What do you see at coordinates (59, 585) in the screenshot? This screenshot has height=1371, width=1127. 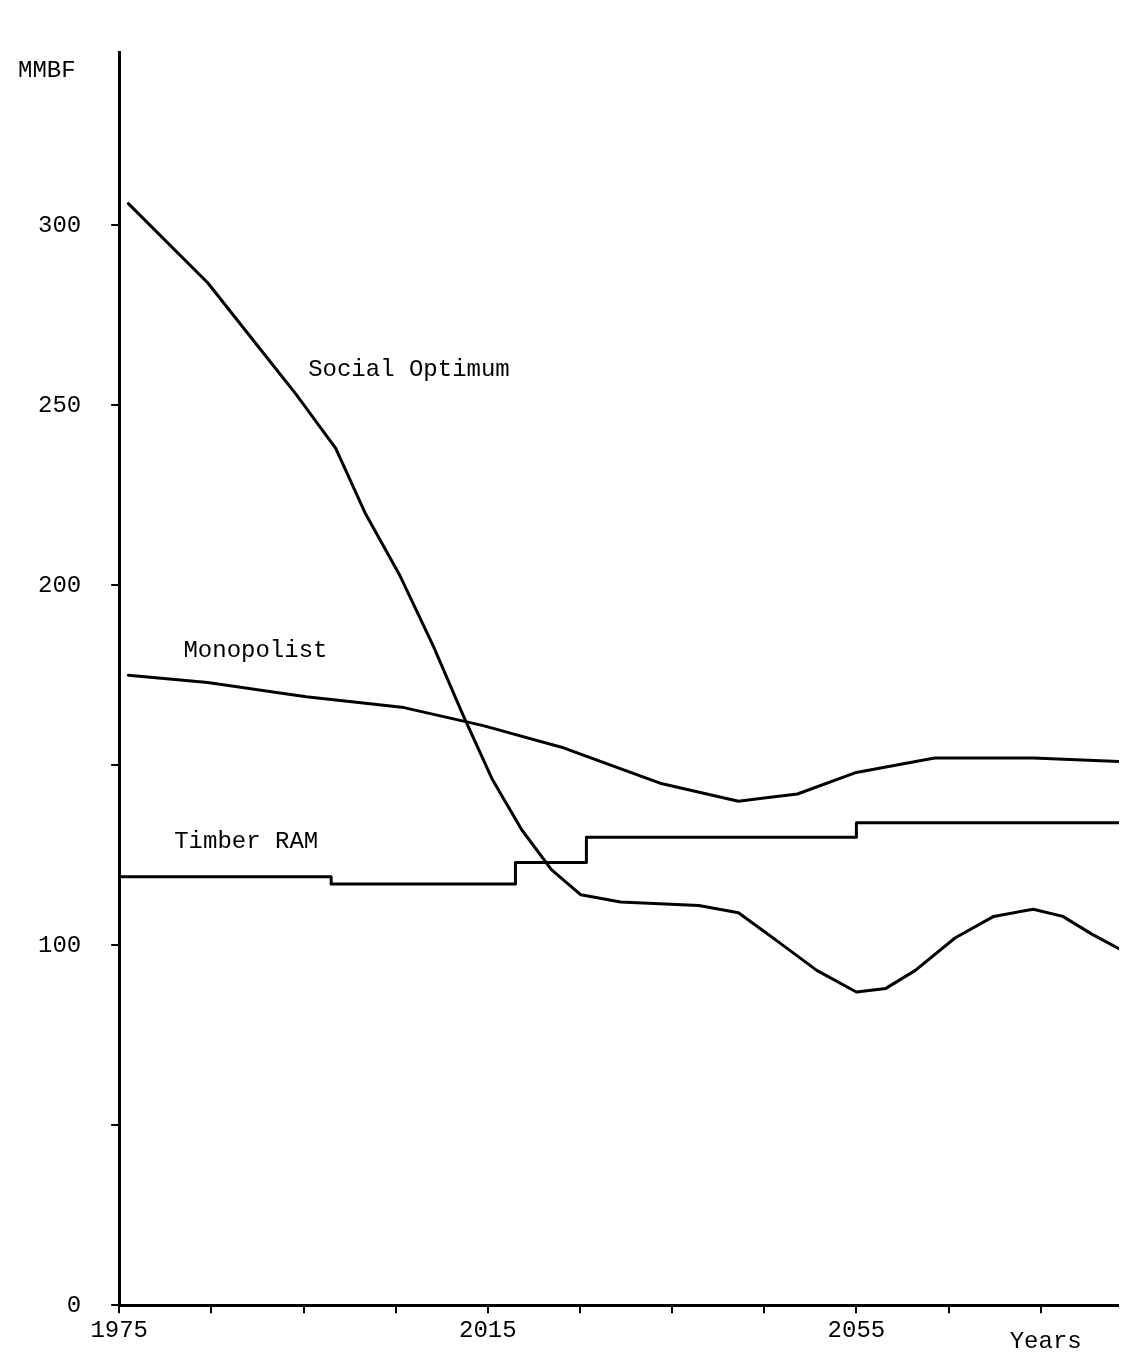 I see `y-tick-label: 200` at bounding box center [59, 585].